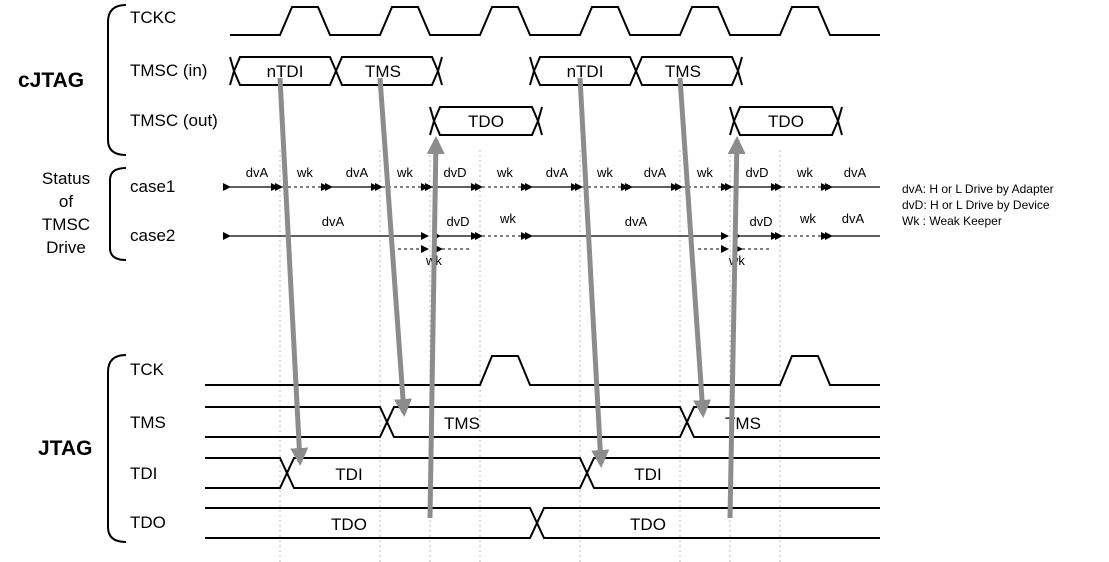 Image resolution: width=1109 pixels, height=562 pixels. I want to click on signal-label-tmsc-in: TMSC (in), so click(168, 70).